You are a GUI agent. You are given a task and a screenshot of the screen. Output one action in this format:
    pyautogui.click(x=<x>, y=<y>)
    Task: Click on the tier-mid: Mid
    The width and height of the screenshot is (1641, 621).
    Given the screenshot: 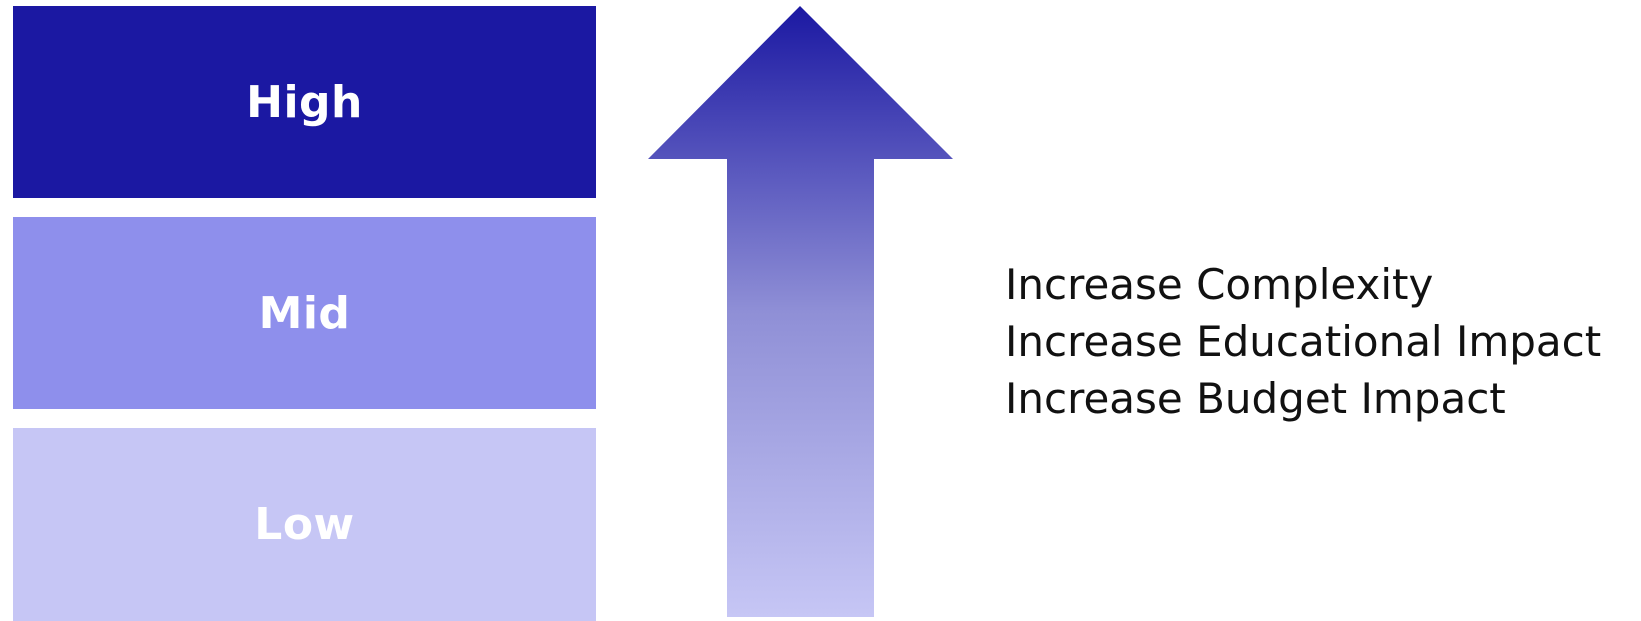 What is the action you would take?
    pyautogui.click(x=304, y=313)
    